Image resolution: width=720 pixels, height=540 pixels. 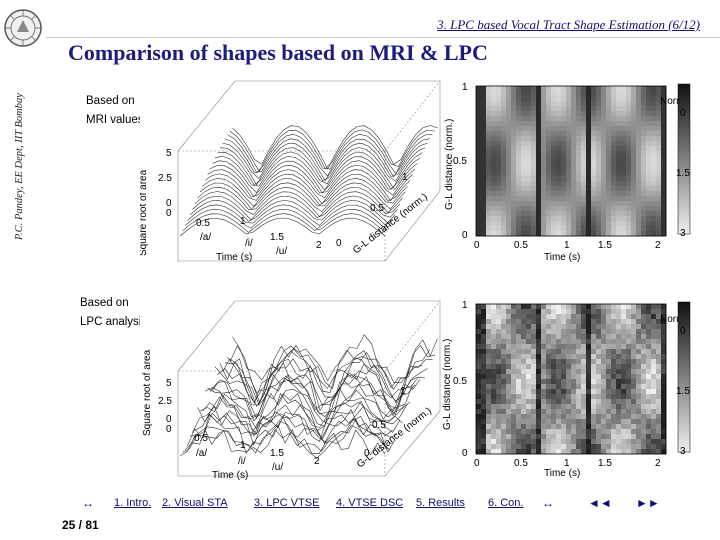 I want to click on nav-results: 5. Results, so click(x=440, y=503).